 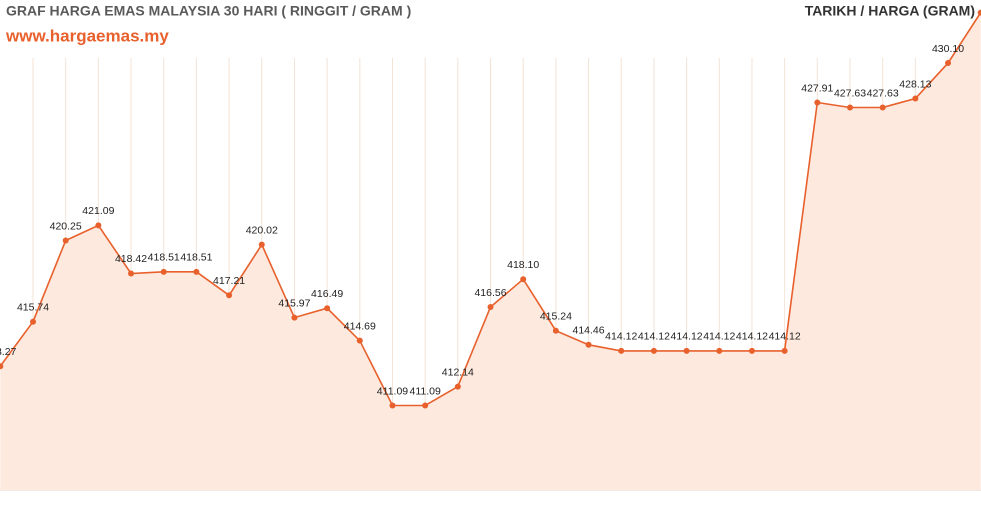 I want to click on value-label: 414.46, so click(x=588, y=331).